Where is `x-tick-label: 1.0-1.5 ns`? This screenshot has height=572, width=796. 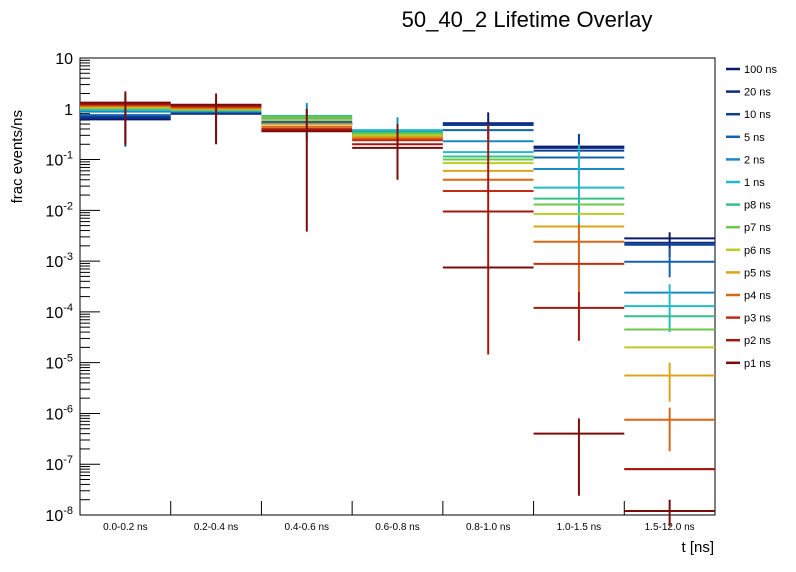
x-tick-label: 1.0-1.5 ns is located at coordinates (579, 527).